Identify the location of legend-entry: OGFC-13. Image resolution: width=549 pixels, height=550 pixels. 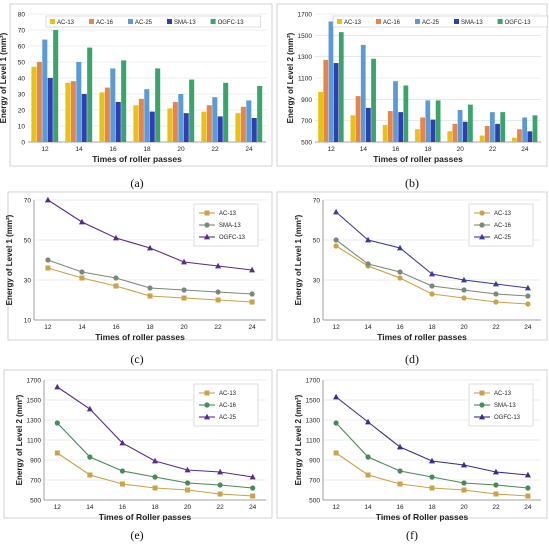
(518, 23).